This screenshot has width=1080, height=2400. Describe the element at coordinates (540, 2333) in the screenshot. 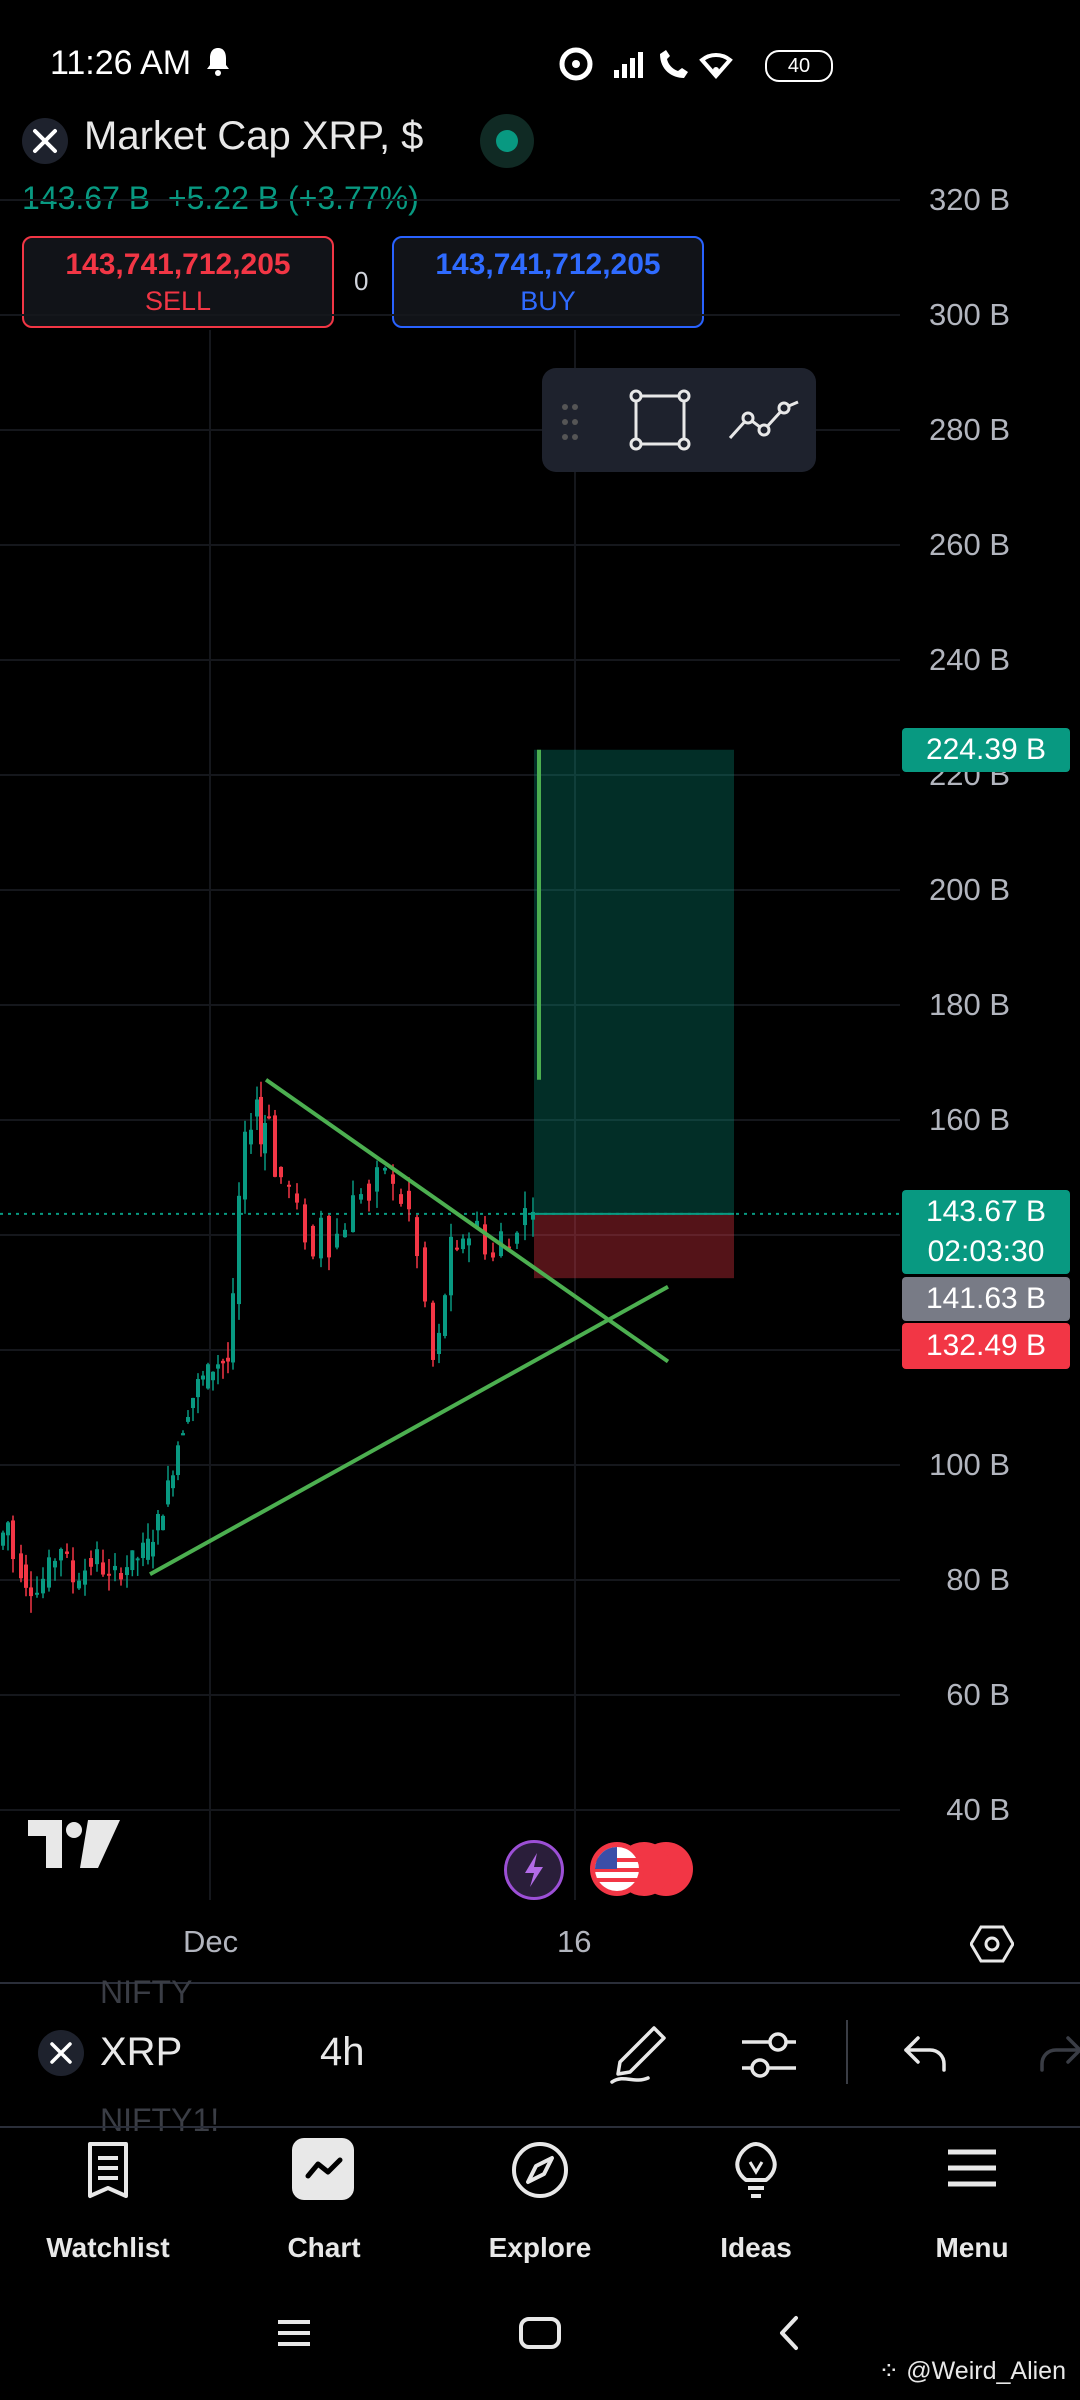

I see `home-icon` at that location.